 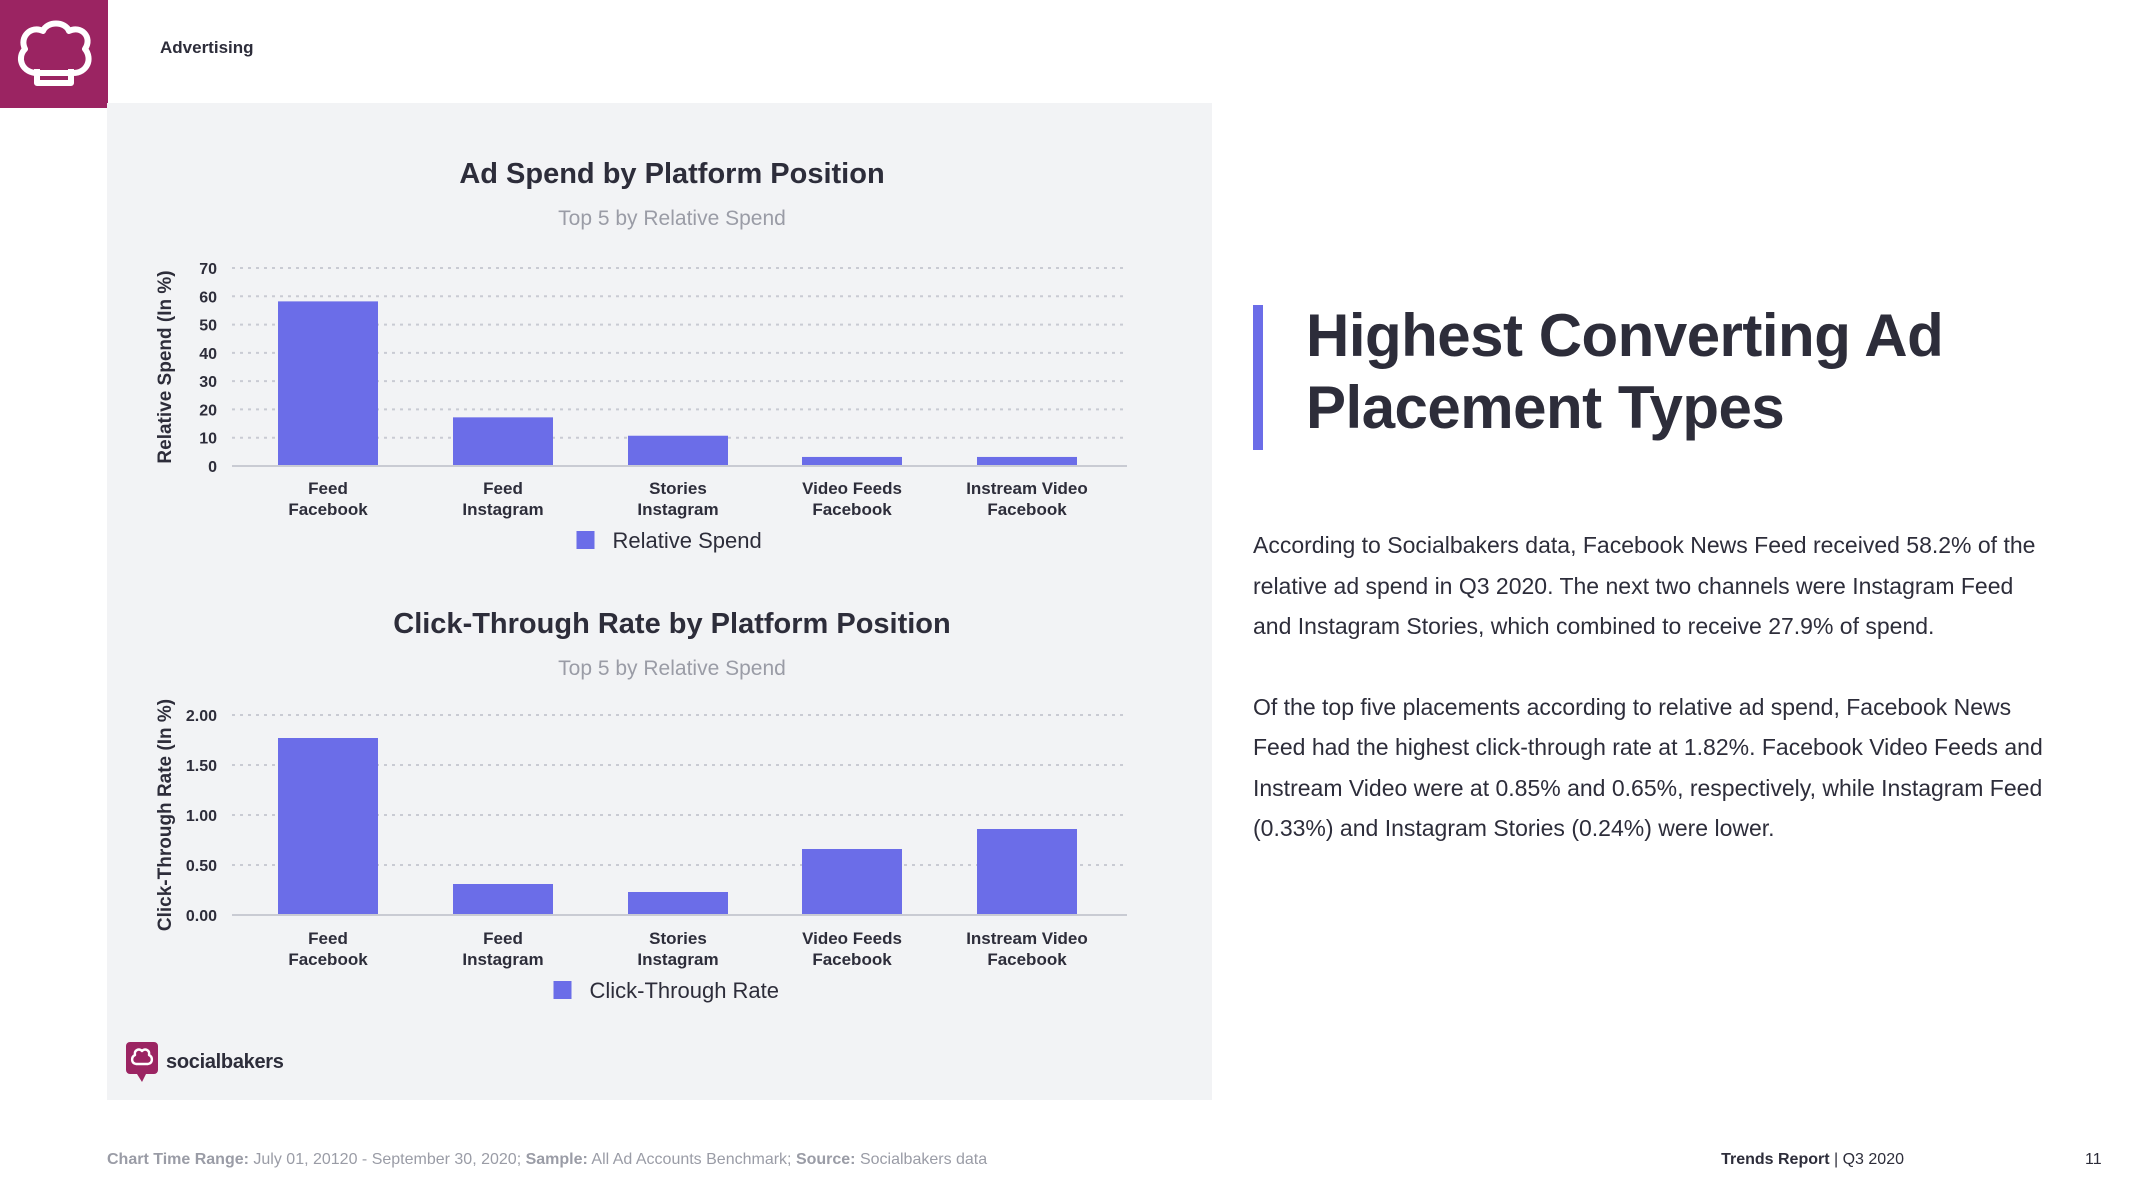 I want to click on y-tick-label: 1.50, so click(x=201, y=766).